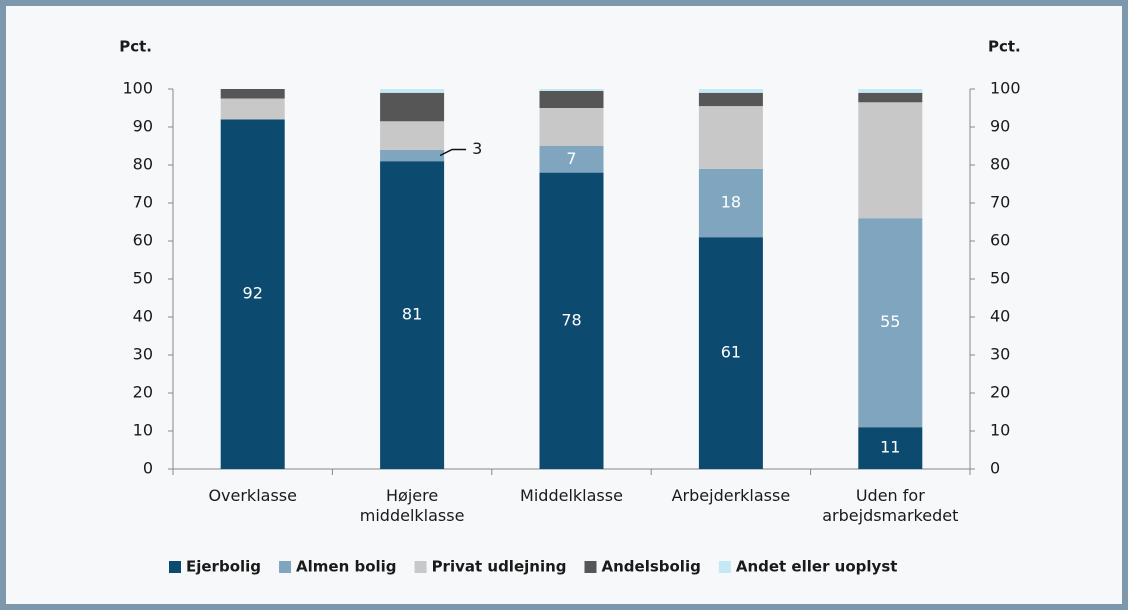 This screenshot has height=610, width=1128. I want to click on legend-label: Ejerbolig, so click(223, 567).